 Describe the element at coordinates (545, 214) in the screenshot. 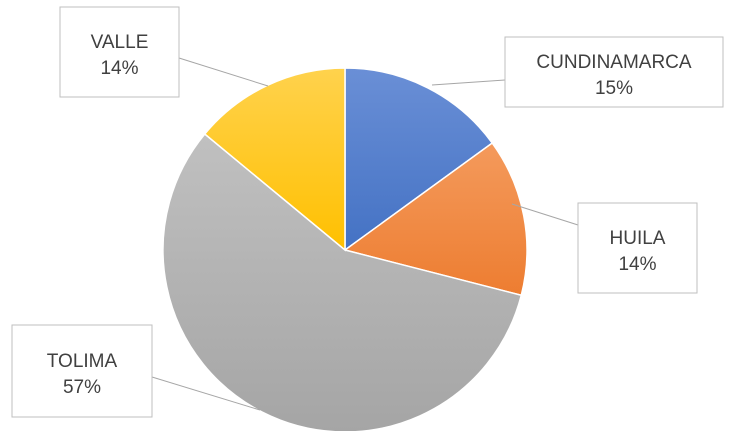

I see `leader-line-huila` at that location.